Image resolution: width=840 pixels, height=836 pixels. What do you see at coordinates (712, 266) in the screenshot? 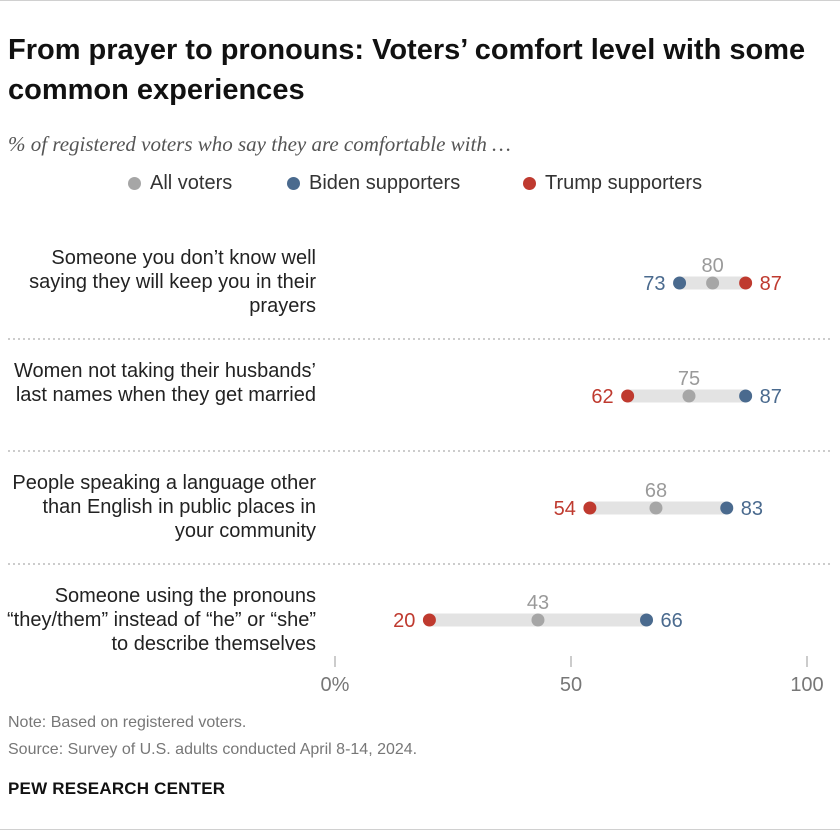
I see `data-label-all-voters: 80` at bounding box center [712, 266].